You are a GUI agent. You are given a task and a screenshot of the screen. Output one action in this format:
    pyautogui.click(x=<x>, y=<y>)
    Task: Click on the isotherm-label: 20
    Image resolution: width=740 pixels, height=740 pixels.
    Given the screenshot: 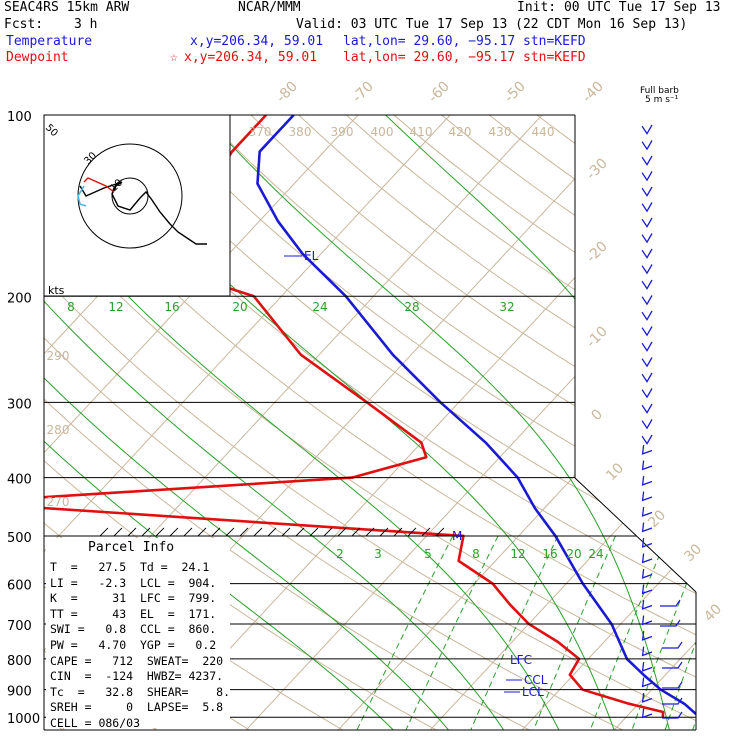 What is the action you would take?
    pyautogui.click(x=657, y=519)
    